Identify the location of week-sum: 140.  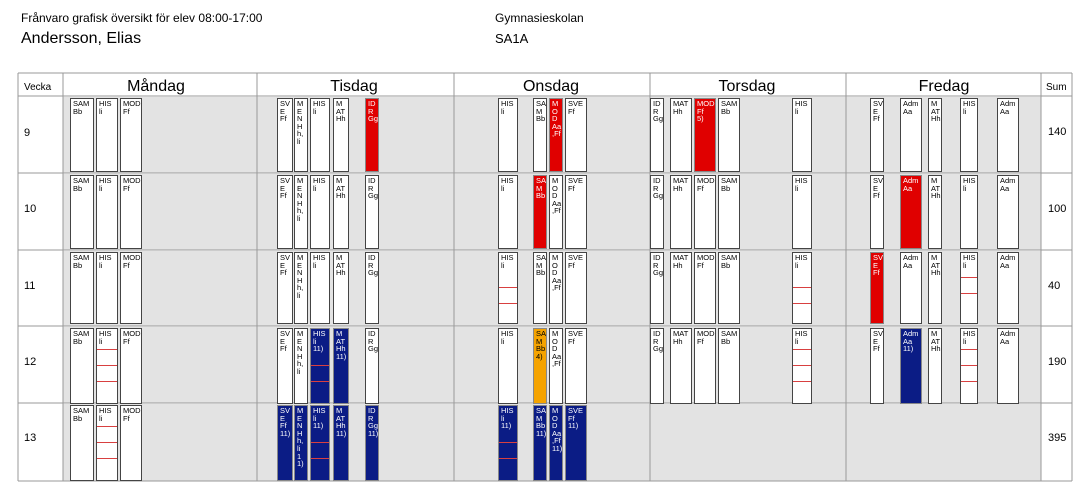
(1057, 132).